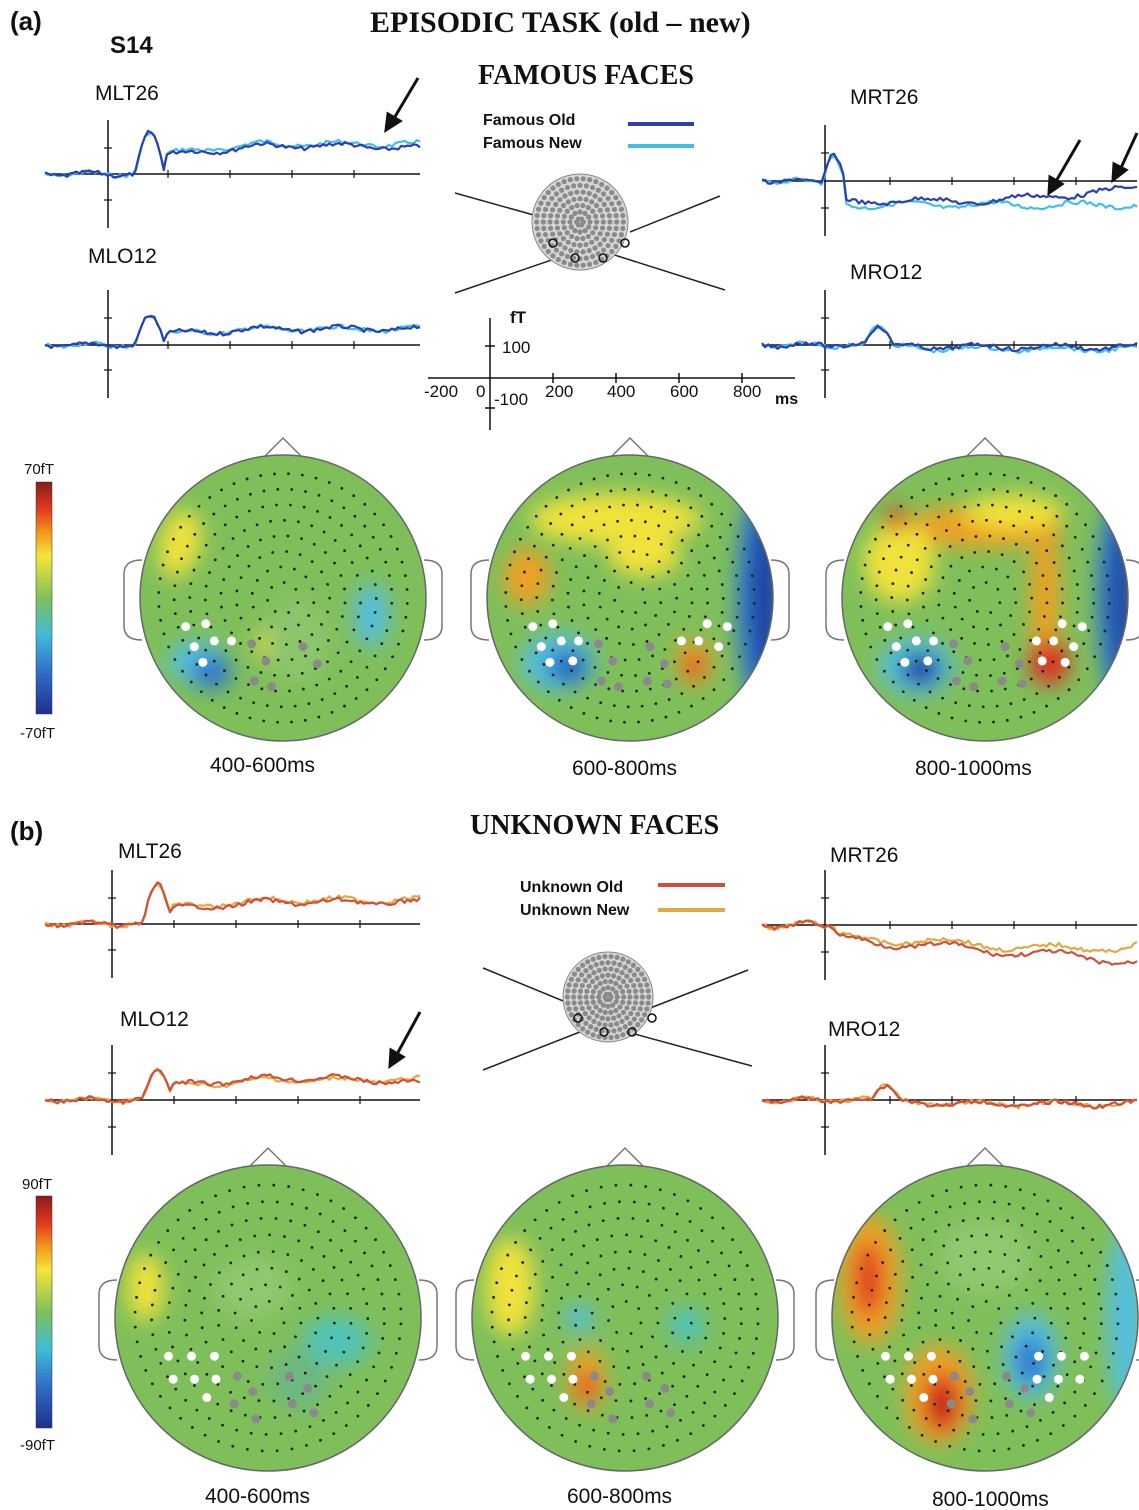  I want to click on channel-label-mlo12-b: MLO12, so click(154, 1019).